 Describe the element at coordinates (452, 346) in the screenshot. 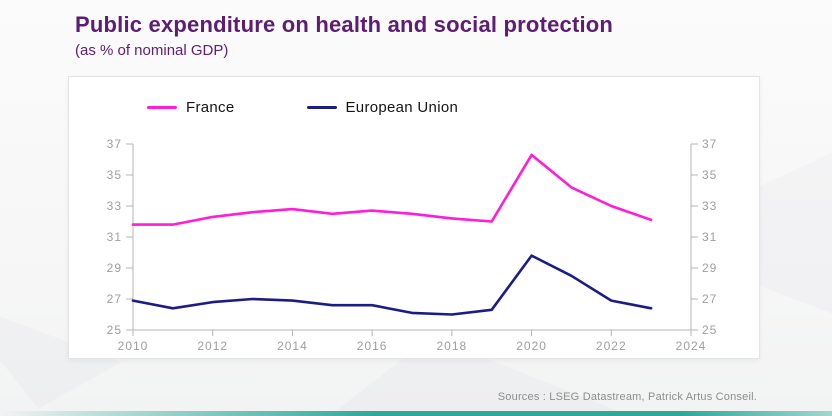

I see `svg-text: 2018` at that location.